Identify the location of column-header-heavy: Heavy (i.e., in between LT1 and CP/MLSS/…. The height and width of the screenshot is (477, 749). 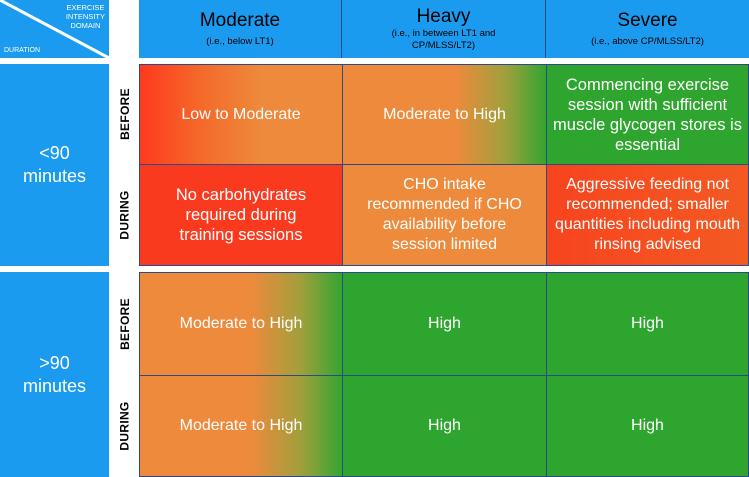
(444, 29).